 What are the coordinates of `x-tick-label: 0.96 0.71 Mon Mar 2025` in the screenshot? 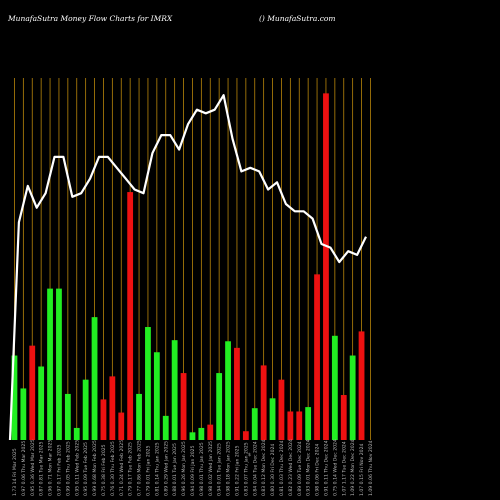 It's located at (51, 468).